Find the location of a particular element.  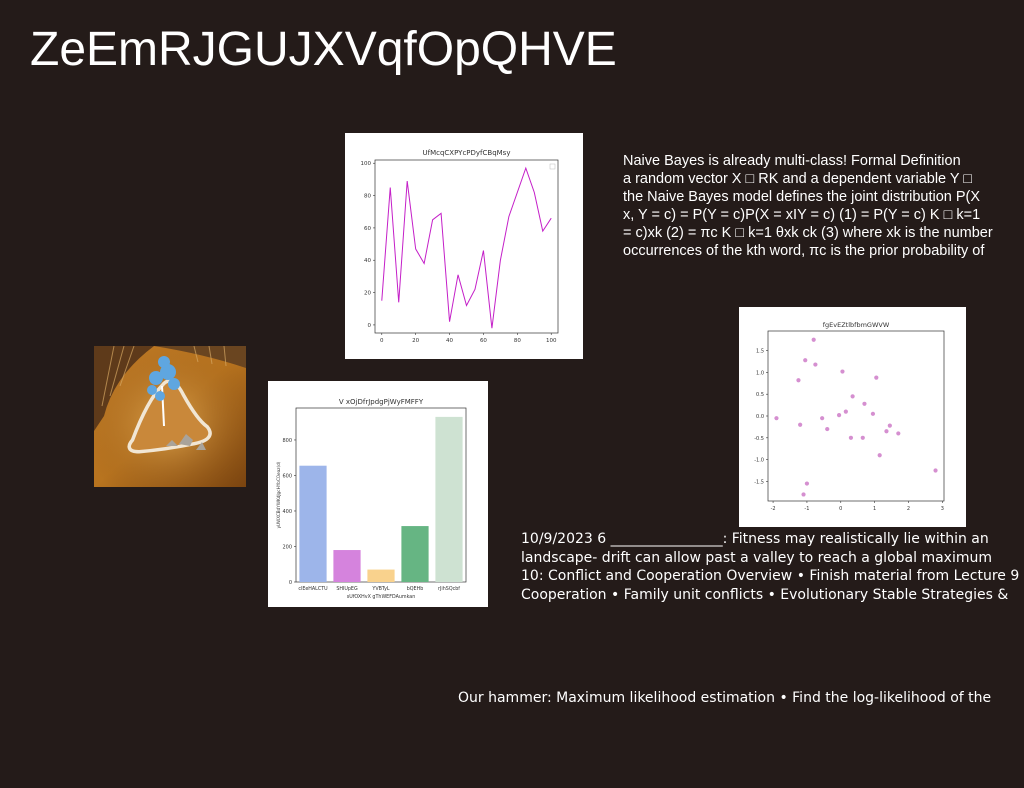

chart-title: V xOjDfrJpdgPjWyFMFFY is located at coordinates (381, 402).